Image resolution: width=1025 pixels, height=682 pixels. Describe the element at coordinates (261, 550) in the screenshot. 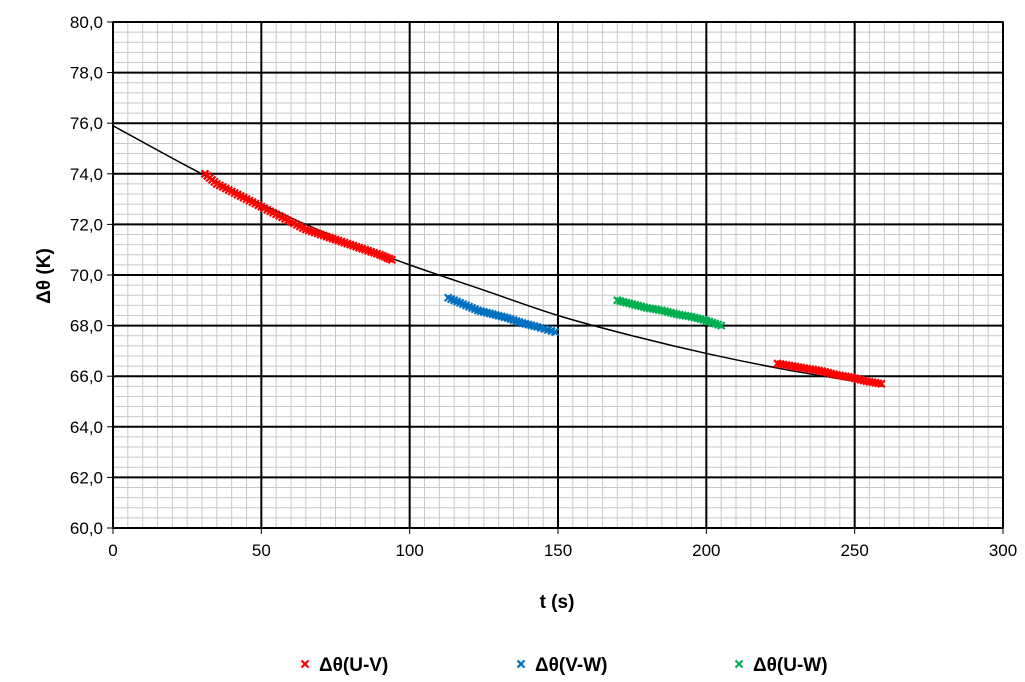

I see `x-tick-label: 50` at that location.